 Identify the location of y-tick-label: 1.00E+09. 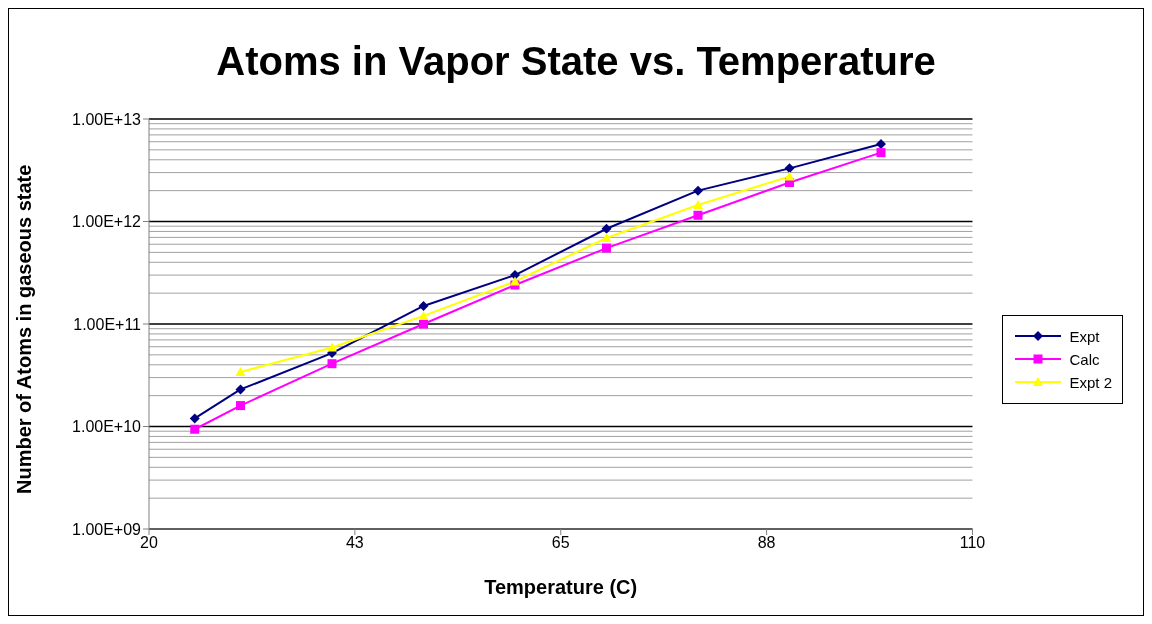
(107, 529).